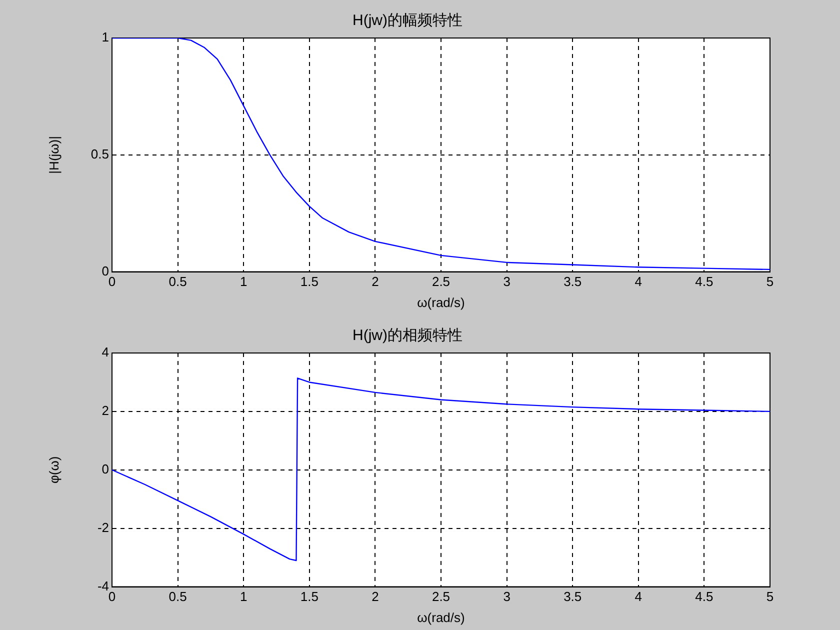 The image size is (840, 630). I want to click on y-tick-label: 1, so click(105, 37).